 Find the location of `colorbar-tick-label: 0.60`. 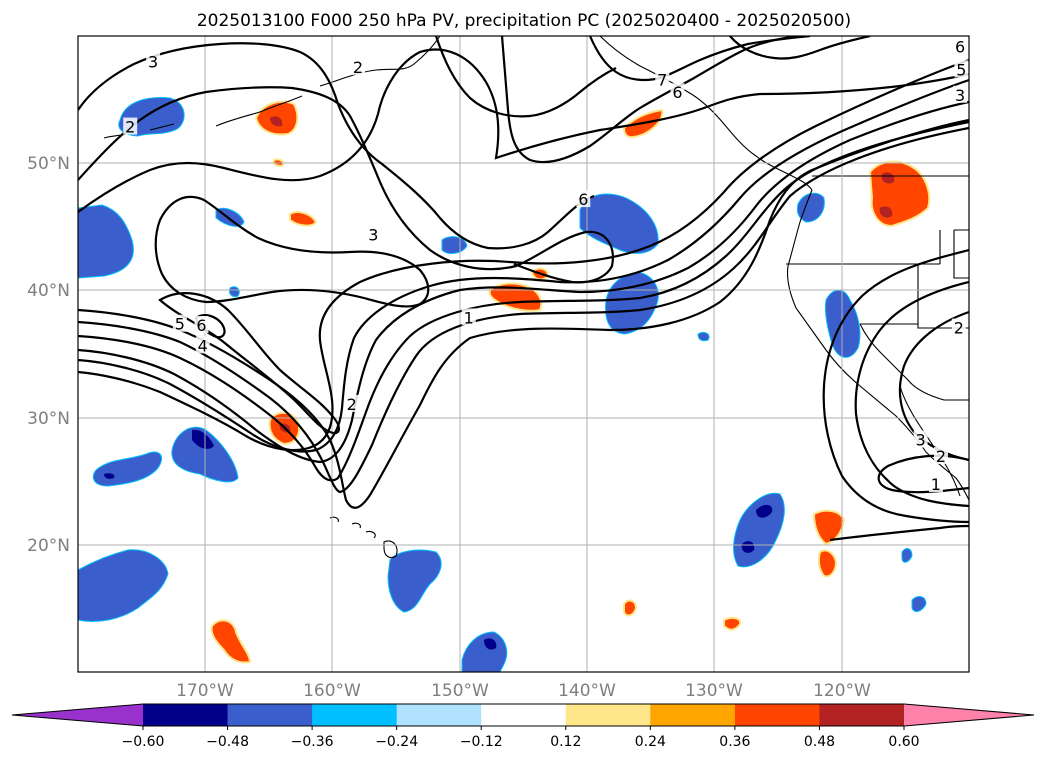

colorbar-tick-label: 0.60 is located at coordinates (903, 742).